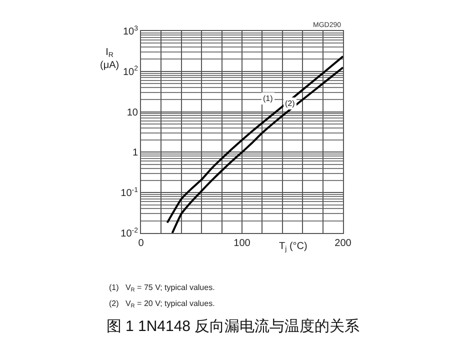 Image resolution: width=466 pixels, height=345 pixels. Describe the element at coordinates (242, 243) in the screenshot. I see `x-tick-label: 100` at that location.